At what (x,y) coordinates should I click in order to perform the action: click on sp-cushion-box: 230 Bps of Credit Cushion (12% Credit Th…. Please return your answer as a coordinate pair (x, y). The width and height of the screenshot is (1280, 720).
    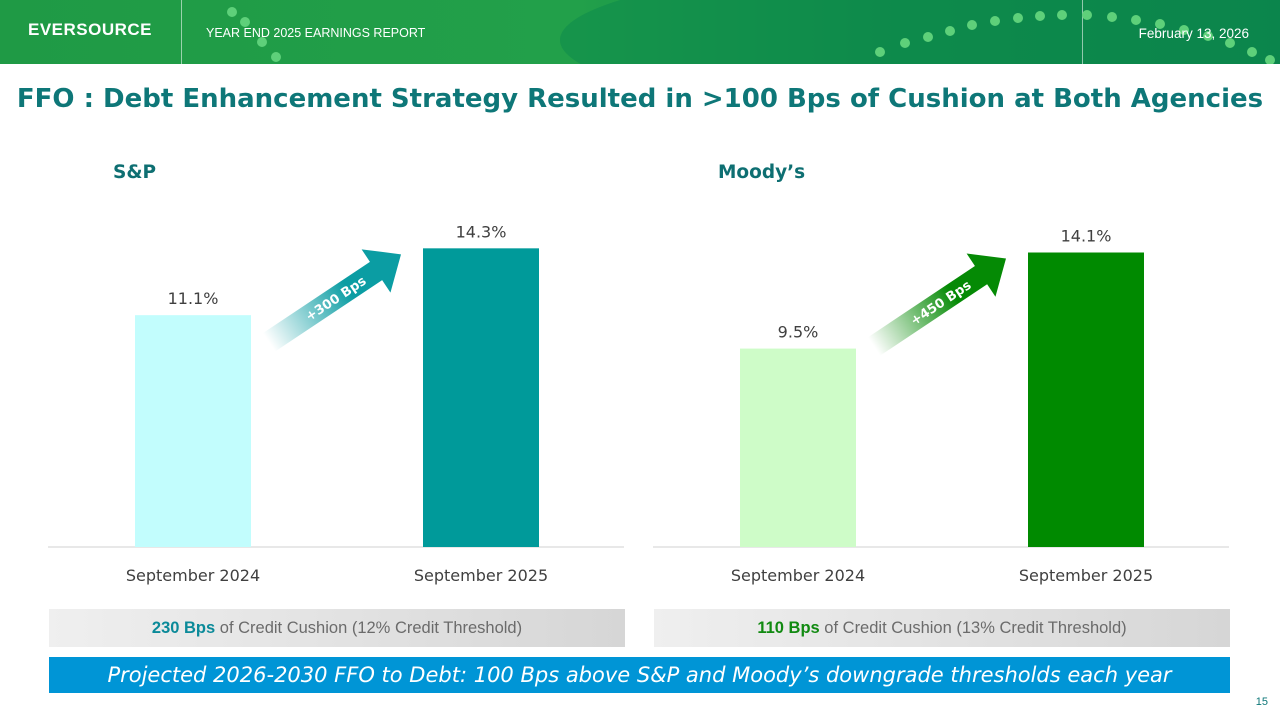
    Looking at the image, I should click on (337, 628).